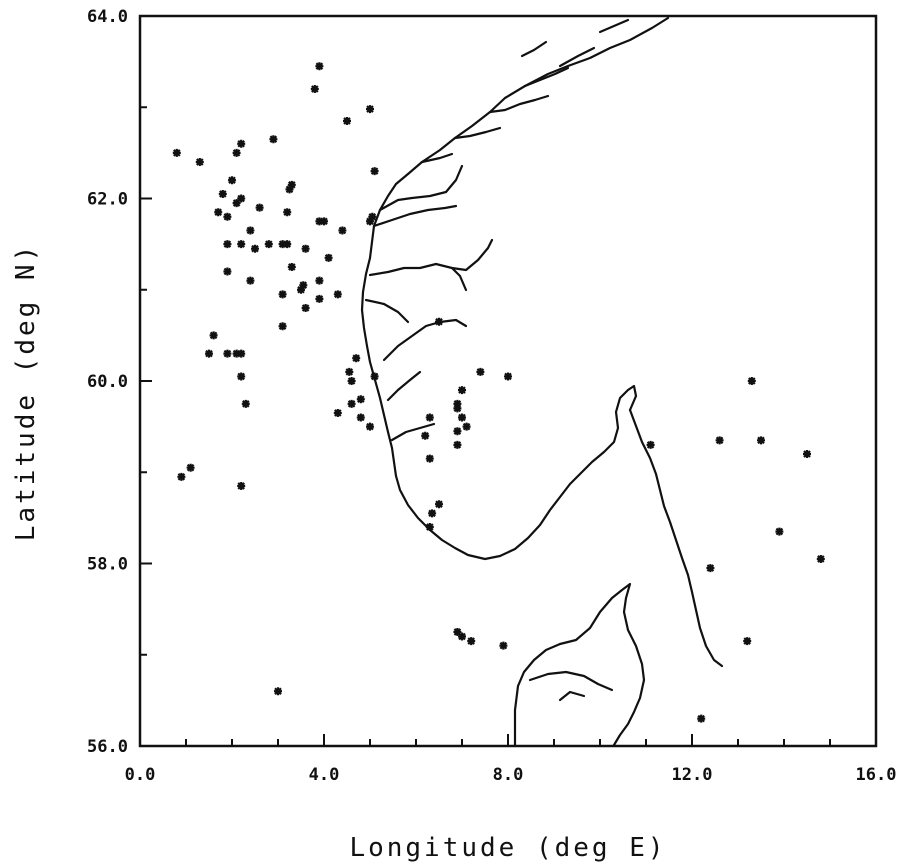  Describe the element at coordinates (26, 392) in the screenshot. I see `y-axis-title: Latitude (deg N)` at that location.